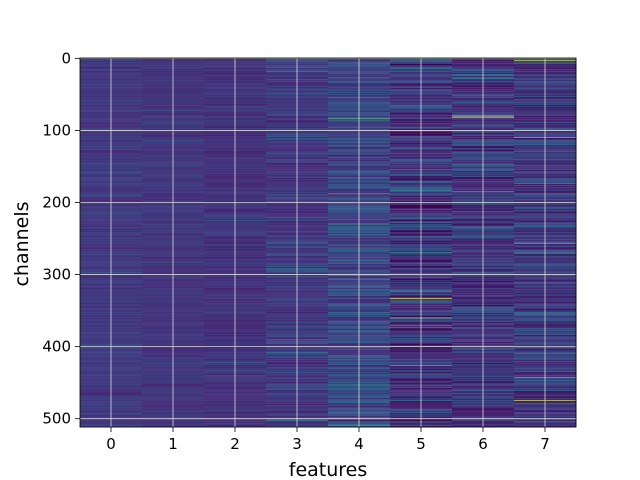  Describe the element at coordinates (483, 444) in the screenshot. I see `x-tick-label: 6` at that location.